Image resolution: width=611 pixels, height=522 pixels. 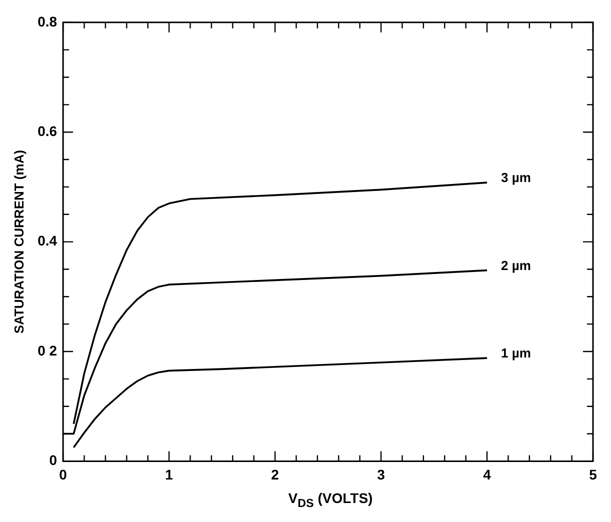 What do you see at coordinates (593, 474) in the screenshot?
I see `x-tick-label: 5` at bounding box center [593, 474].